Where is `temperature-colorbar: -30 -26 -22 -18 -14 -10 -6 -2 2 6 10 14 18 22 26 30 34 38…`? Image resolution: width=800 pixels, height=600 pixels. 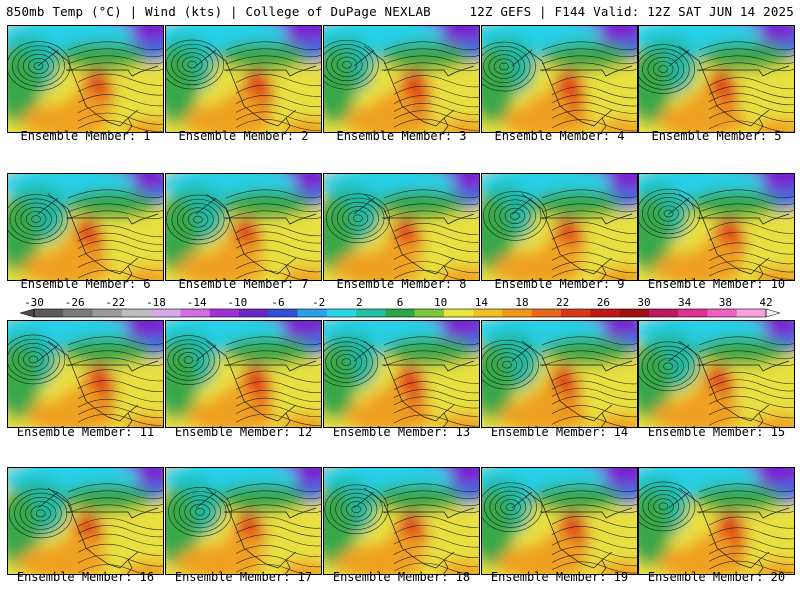 temperature-colorbar: -30 -26 -22 -18 -14 -10 -6 -2 2 6 10 14 18 22 26 30 34 38… is located at coordinates (400, 308).